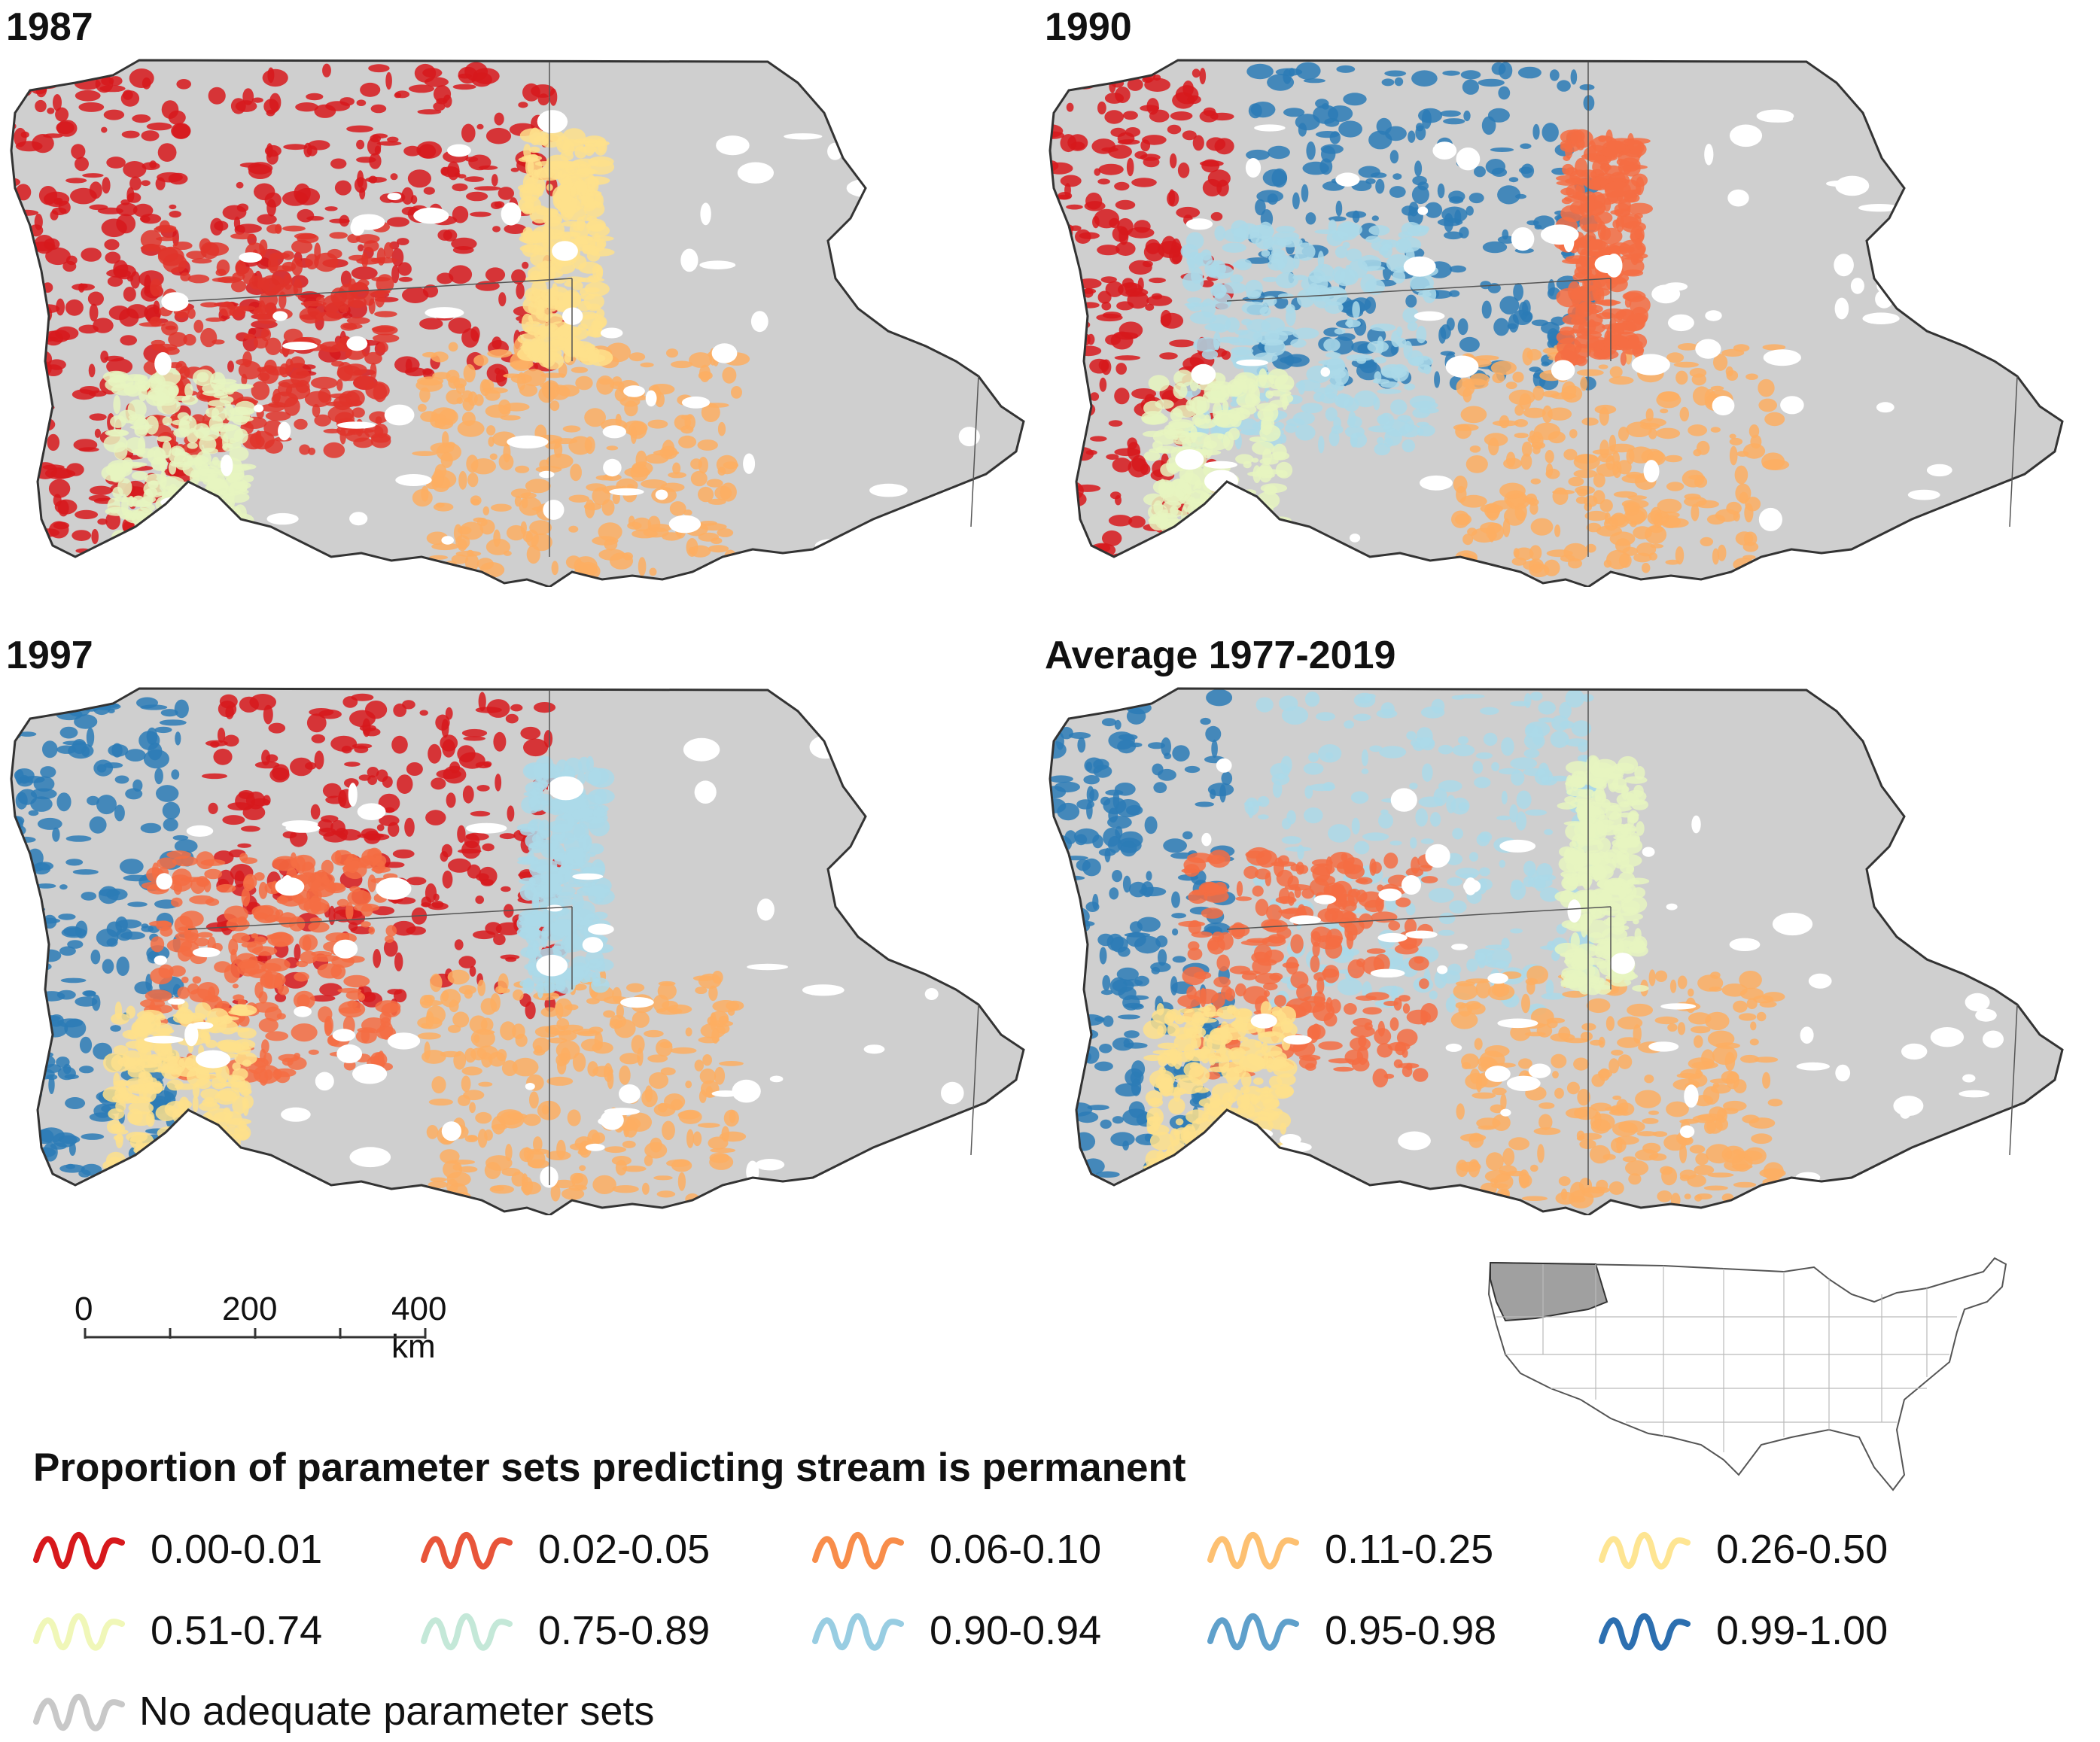 This screenshot has width=2100, height=1742. I want to click on legend-label: 0.95-0.98, so click(1410, 1631).